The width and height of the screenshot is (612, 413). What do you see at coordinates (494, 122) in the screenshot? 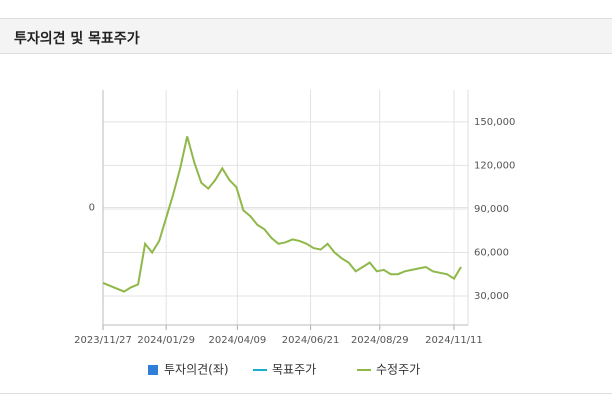
I see `y2-tick-label: 150,000` at bounding box center [494, 122].